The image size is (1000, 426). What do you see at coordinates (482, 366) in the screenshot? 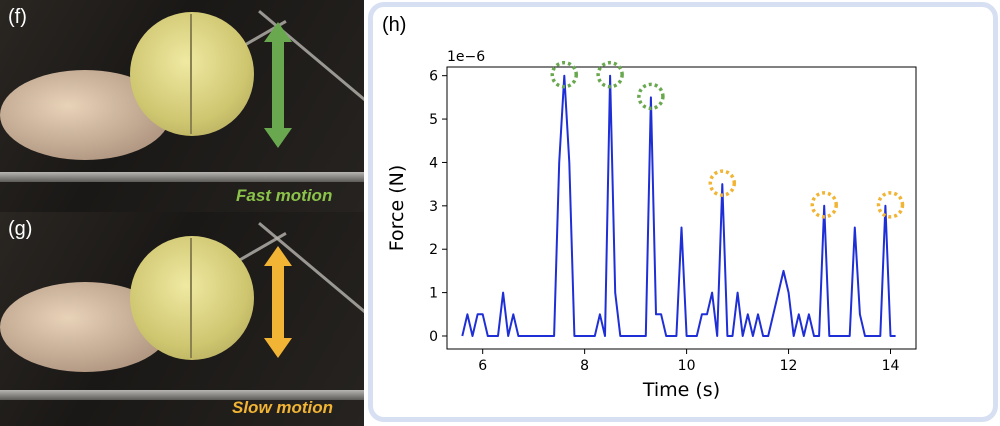
I see `x-tick-label: 6` at bounding box center [482, 366].